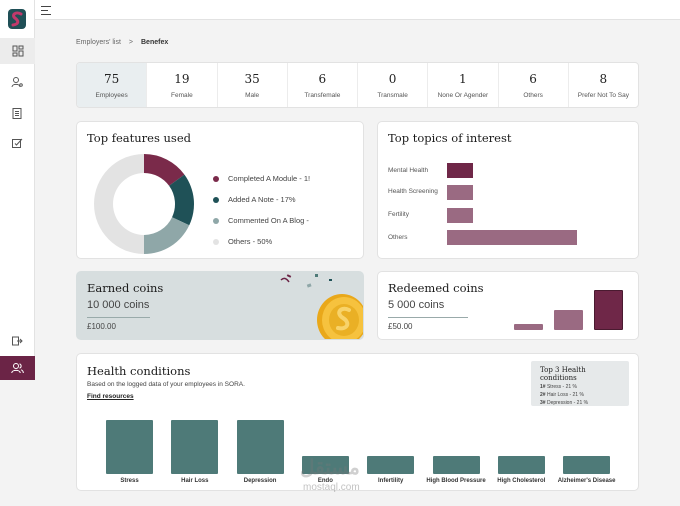 This screenshot has width=680, height=506. I want to click on sidebar-item-logout, so click(17, 341).